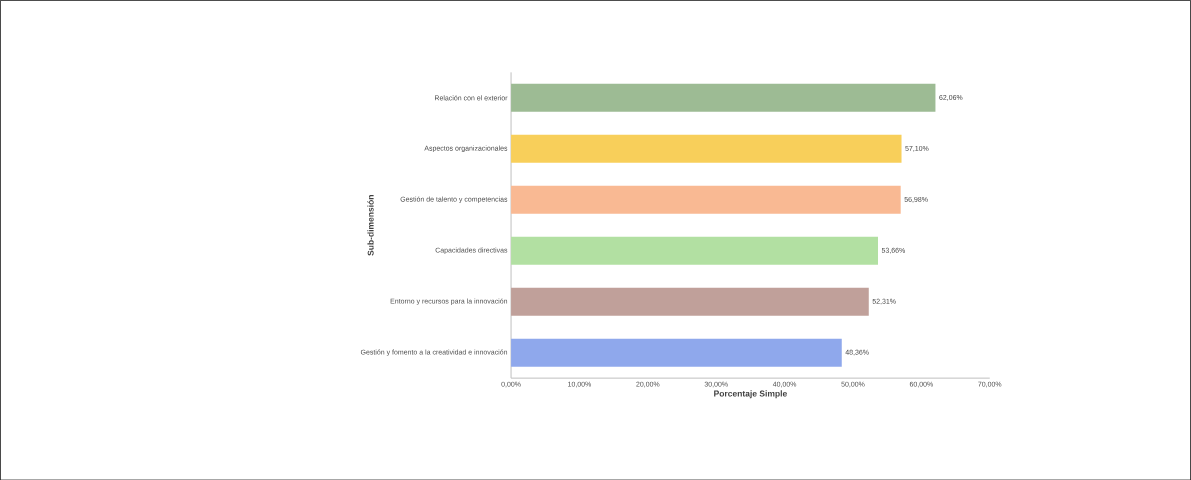 The width and height of the screenshot is (1191, 480). What do you see at coordinates (750, 394) in the screenshot?
I see `x-axis-title: Porcentaje Simple` at bounding box center [750, 394].